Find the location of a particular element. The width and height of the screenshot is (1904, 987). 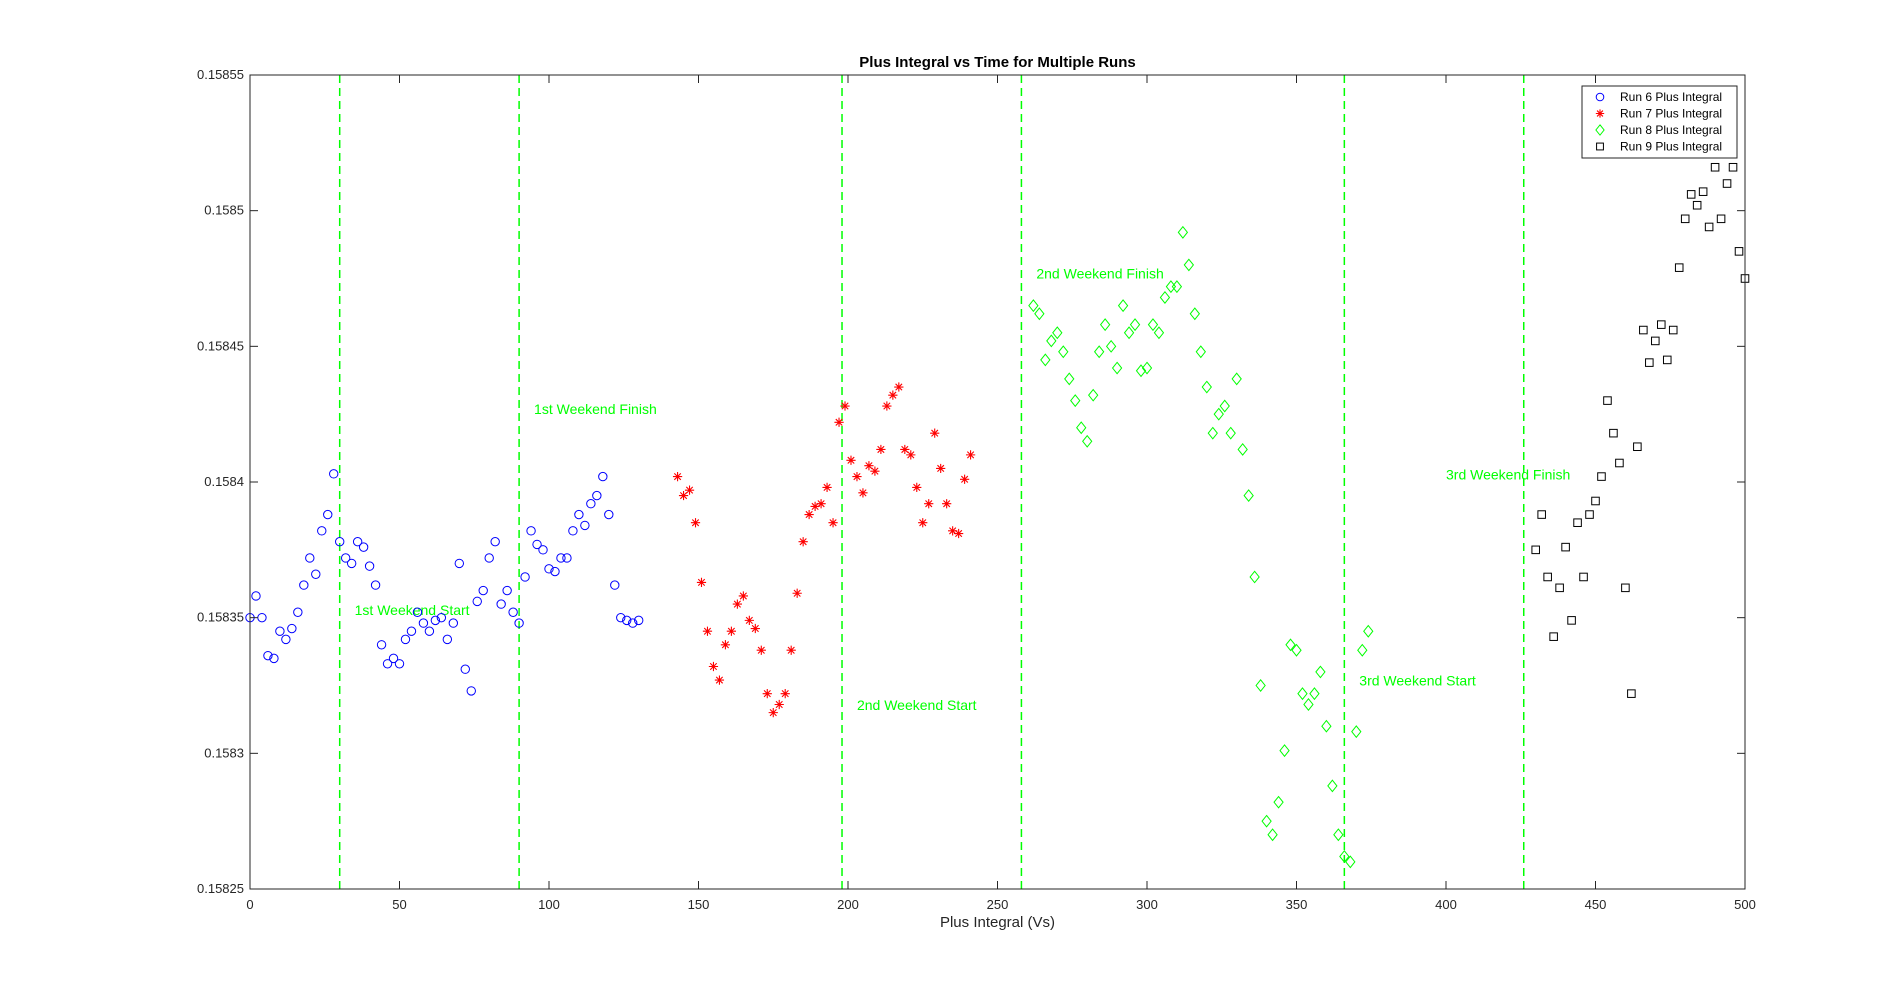

y-tick-label: 0.15835 is located at coordinates (220, 617).